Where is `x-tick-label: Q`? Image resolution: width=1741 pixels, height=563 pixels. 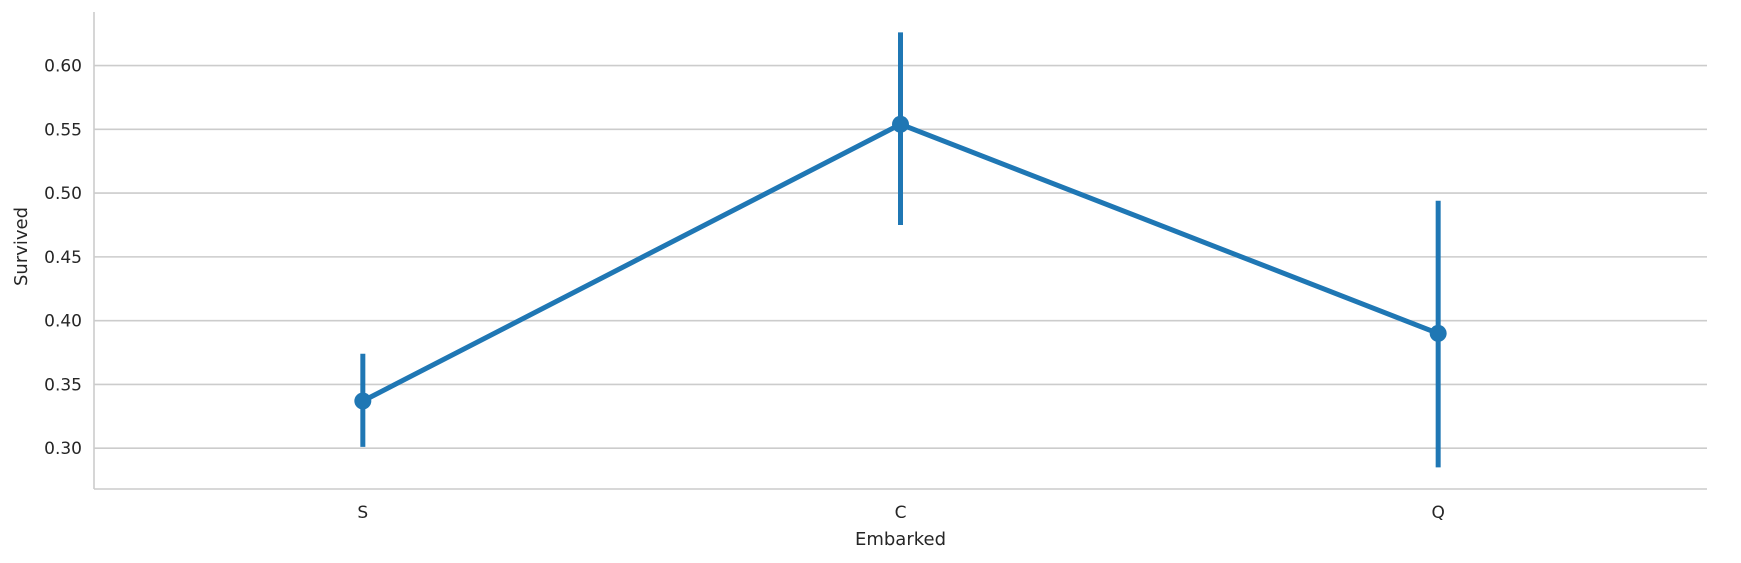 x-tick-label: Q is located at coordinates (1437, 513).